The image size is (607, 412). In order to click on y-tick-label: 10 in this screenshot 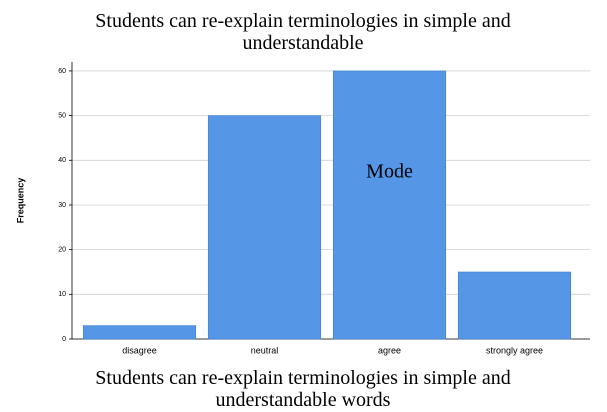, I will do `click(62, 294)`.